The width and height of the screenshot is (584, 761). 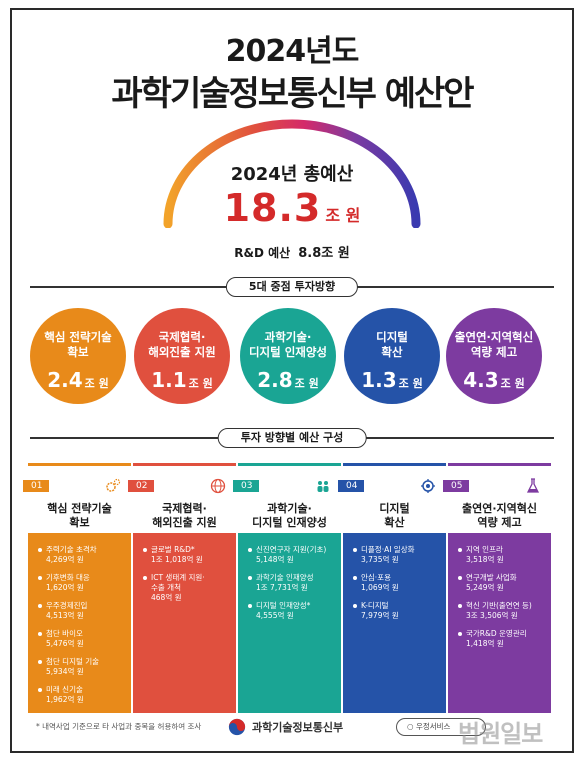 I want to click on budget-item-line: 디지털 인재양성*, so click(x=283, y=605).